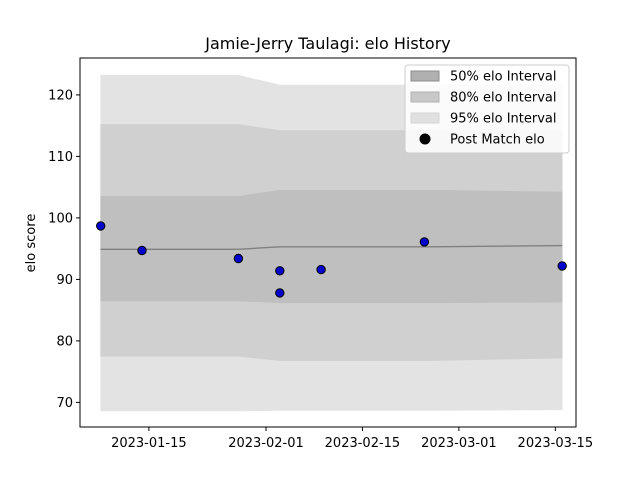  Describe the element at coordinates (459, 443) in the screenshot. I see `x-tick-label: 2023-03-01` at that location.